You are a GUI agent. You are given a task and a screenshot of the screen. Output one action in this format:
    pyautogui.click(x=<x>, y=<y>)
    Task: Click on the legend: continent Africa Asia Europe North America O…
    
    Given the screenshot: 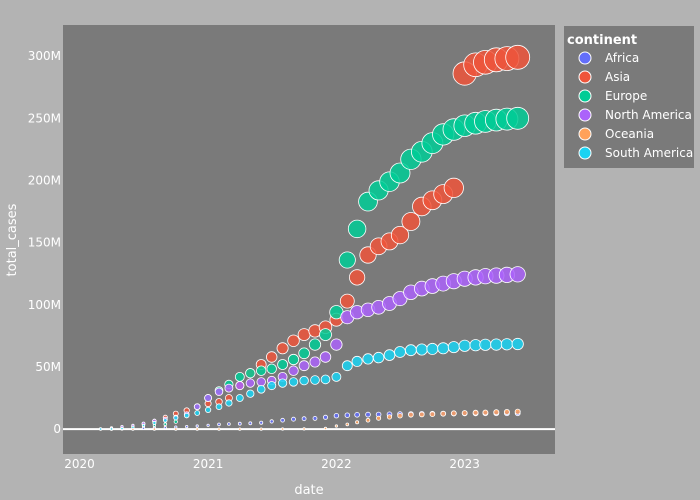 What is the action you would take?
    pyautogui.click(x=629, y=97)
    